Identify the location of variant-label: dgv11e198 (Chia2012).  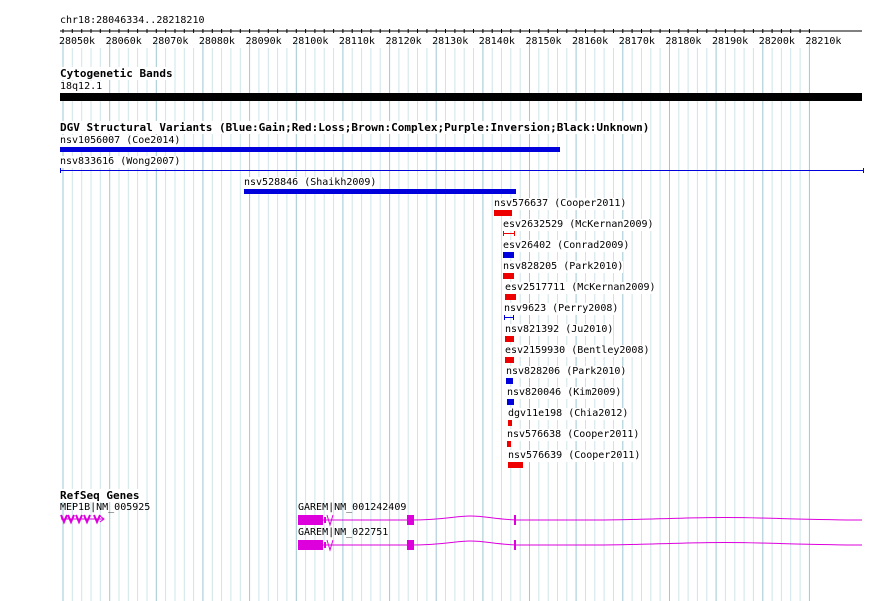
(568, 414).